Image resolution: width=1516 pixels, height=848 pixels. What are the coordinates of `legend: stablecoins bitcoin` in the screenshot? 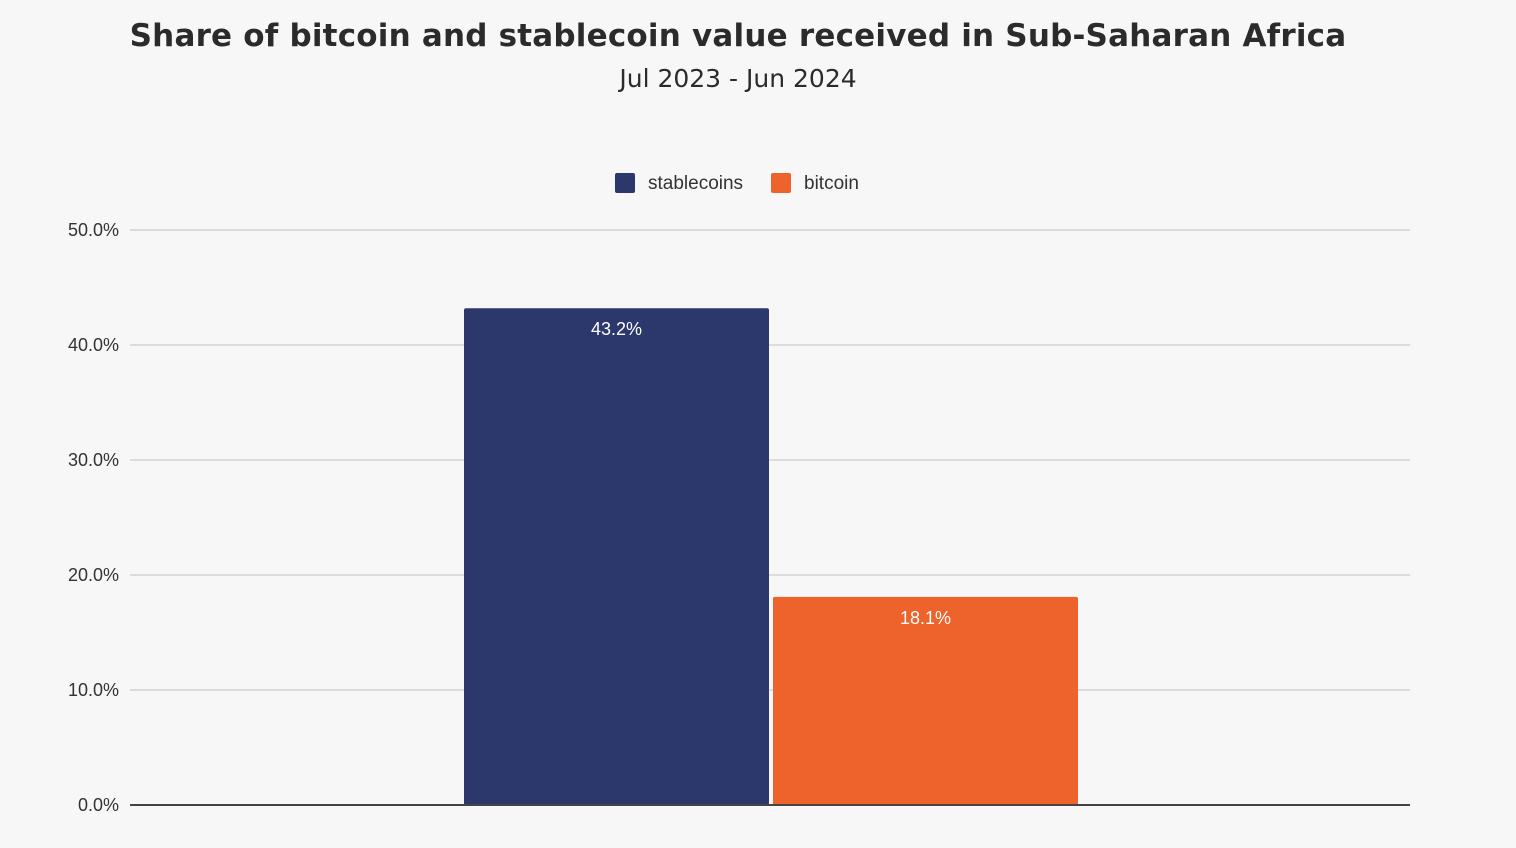 It's located at (737, 183).